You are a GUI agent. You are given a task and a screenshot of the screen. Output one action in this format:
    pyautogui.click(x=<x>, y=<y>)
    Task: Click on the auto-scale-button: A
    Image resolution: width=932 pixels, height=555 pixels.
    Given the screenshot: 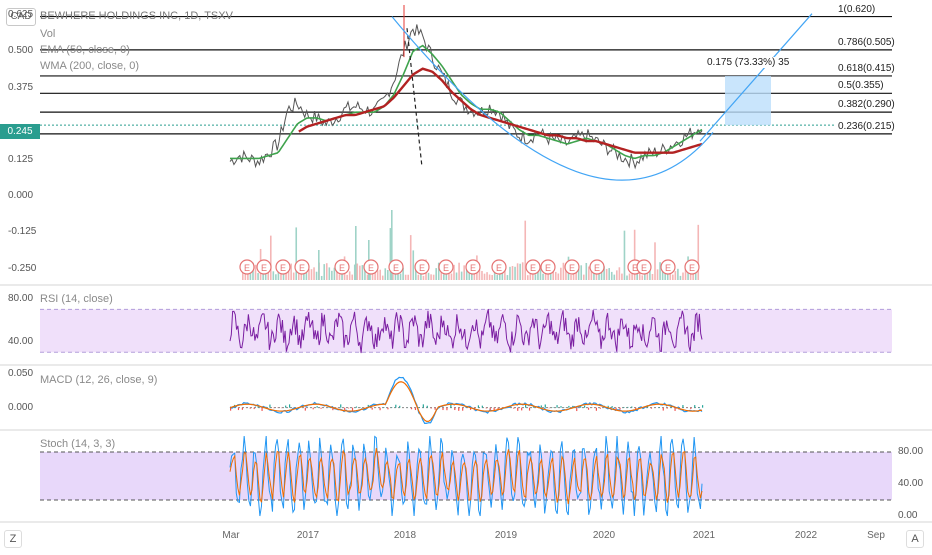 What is the action you would take?
    pyautogui.click(x=915, y=539)
    